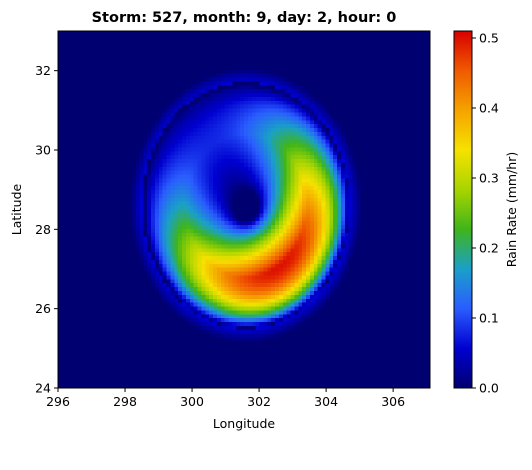 This screenshot has height=470, width=532. What do you see at coordinates (489, 38) in the screenshot?
I see `colorbar-tick-label: 0.5` at bounding box center [489, 38].